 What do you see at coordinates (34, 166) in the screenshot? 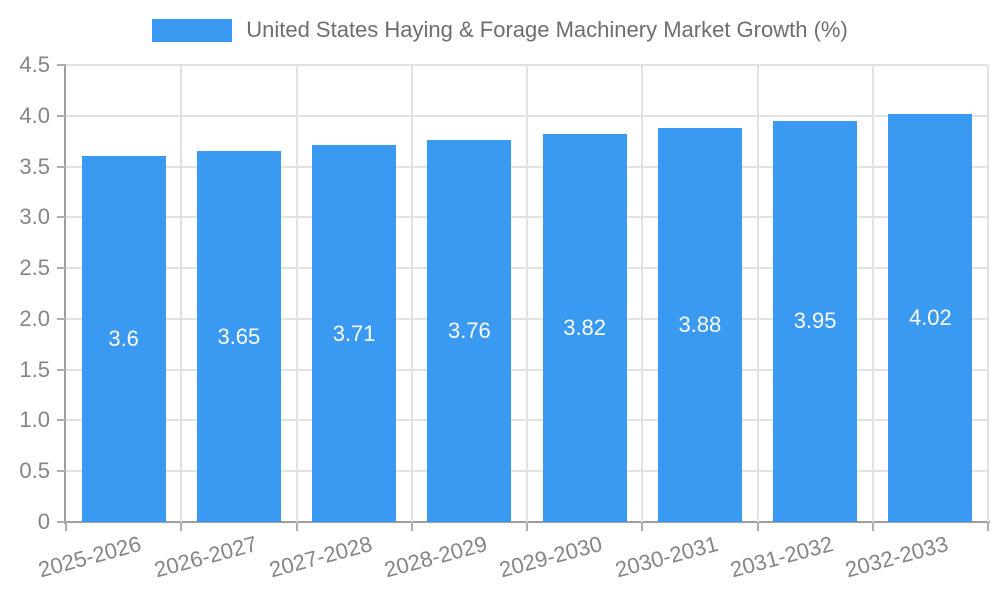
I see `y-axis-tick-label: 3.5` at bounding box center [34, 166].